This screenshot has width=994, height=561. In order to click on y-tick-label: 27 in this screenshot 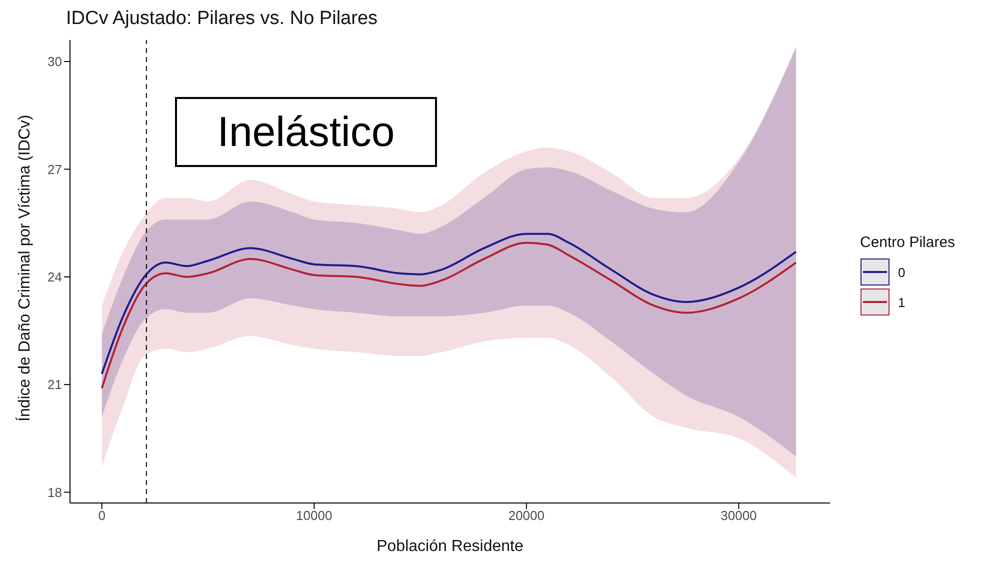, I will do `click(55, 169)`.